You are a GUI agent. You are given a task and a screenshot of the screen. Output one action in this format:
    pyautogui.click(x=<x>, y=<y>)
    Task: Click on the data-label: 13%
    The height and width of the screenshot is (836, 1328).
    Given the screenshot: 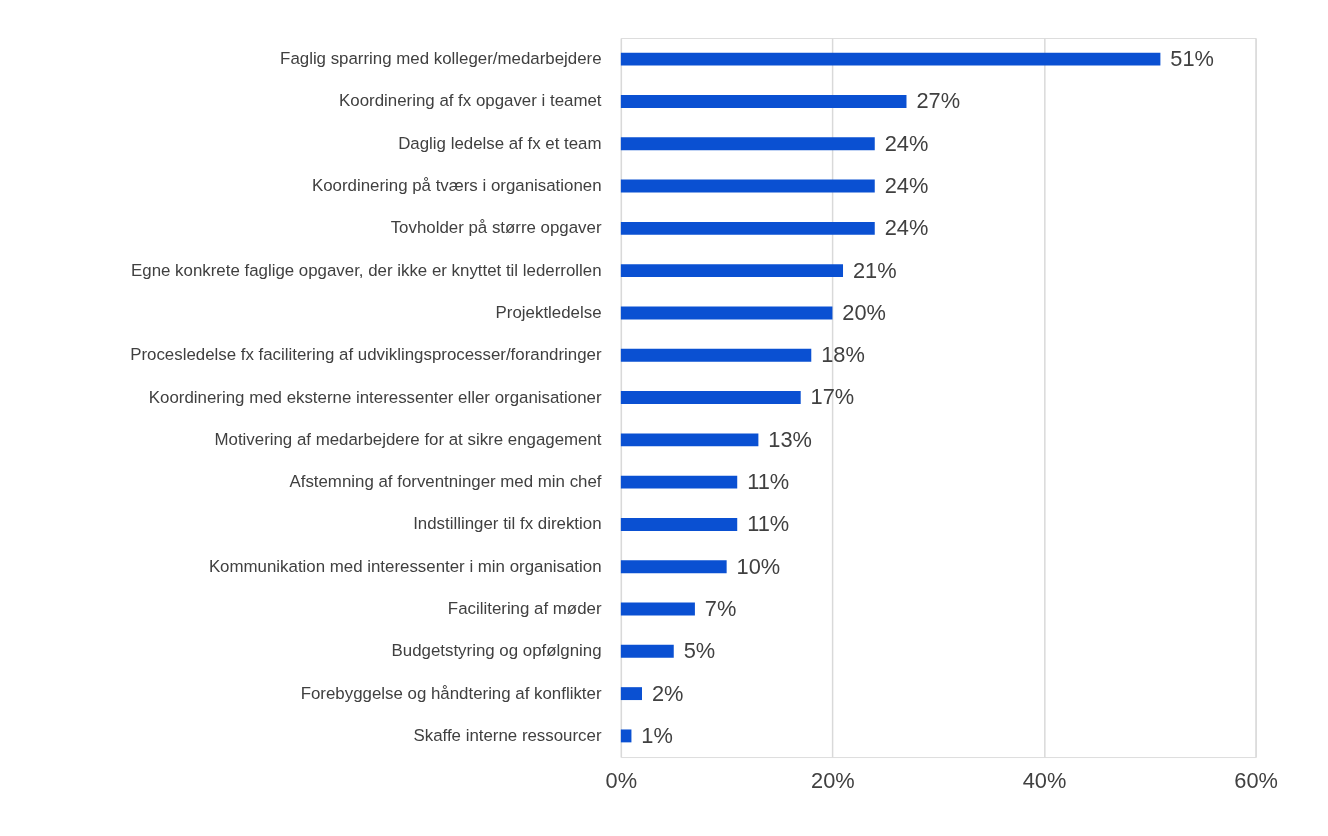 What is the action you would take?
    pyautogui.click(x=790, y=439)
    